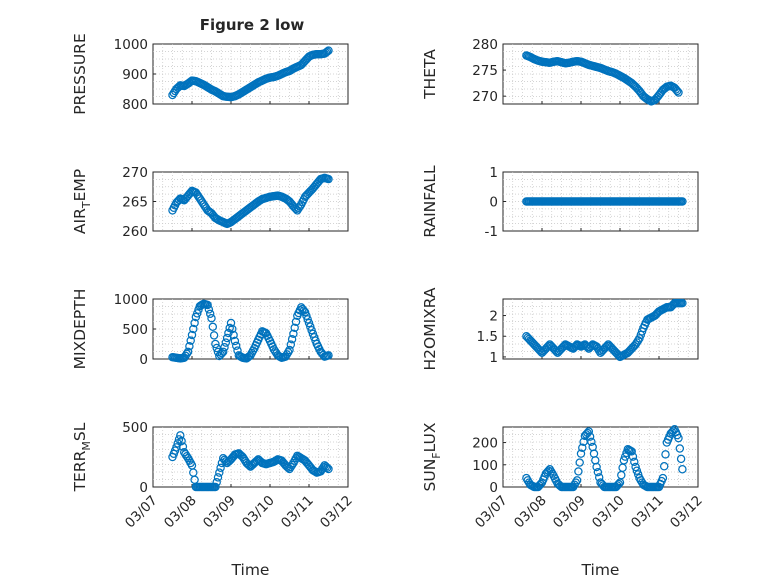  Describe the element at coordinates (493, 317) in the screenshot. I see `ytick-label: 2` at that location.